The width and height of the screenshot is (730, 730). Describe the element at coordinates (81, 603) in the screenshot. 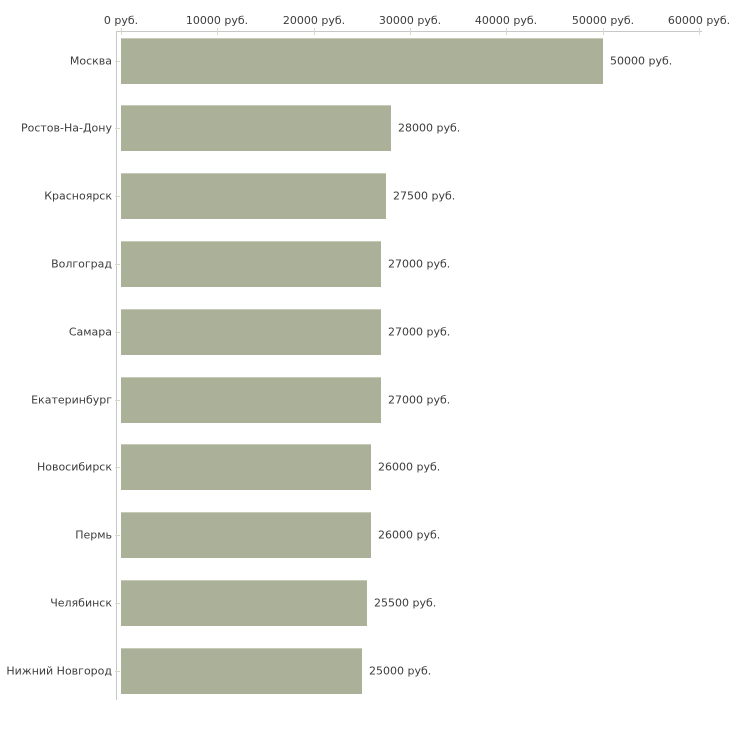

I see `category-label: Челябинск` at that location.